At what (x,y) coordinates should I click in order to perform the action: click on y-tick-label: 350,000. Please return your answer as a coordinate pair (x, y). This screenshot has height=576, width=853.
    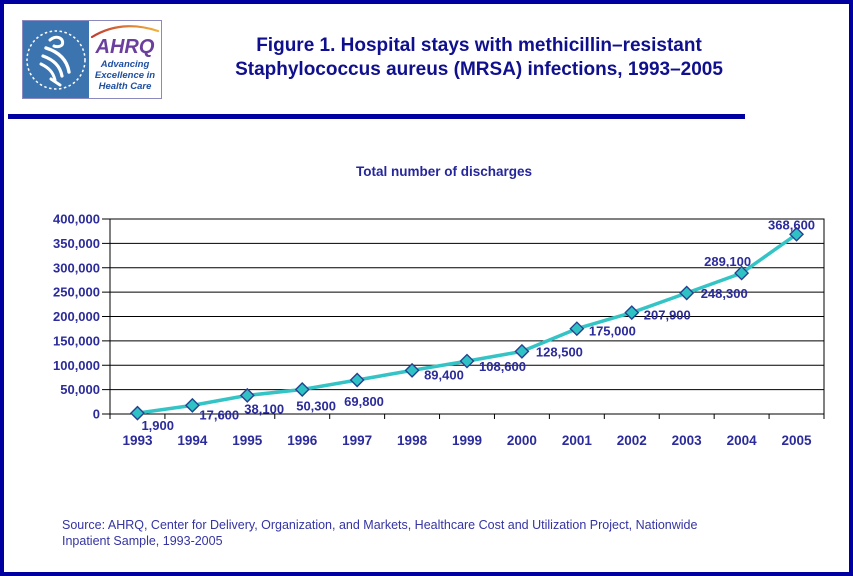
    Looking at the image, I should click on (76, 243).